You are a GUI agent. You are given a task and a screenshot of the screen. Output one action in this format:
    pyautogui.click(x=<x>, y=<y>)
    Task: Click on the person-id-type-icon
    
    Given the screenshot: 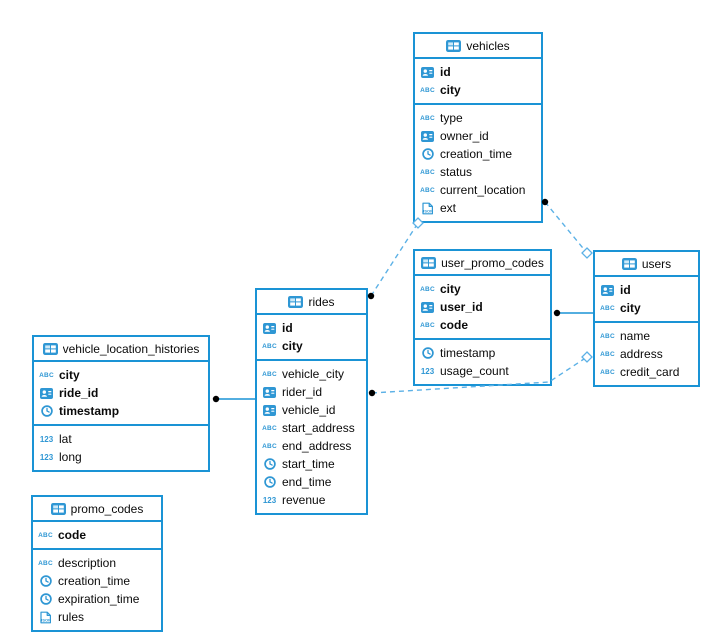 What is the action you would take?
    pyautogui.click(x=427, y=307)
    